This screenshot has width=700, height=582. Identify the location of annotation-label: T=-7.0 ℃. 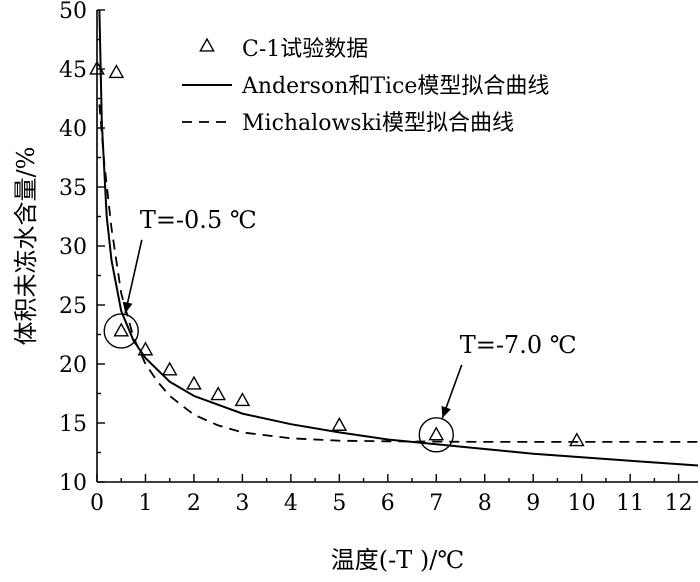
(518, 345).